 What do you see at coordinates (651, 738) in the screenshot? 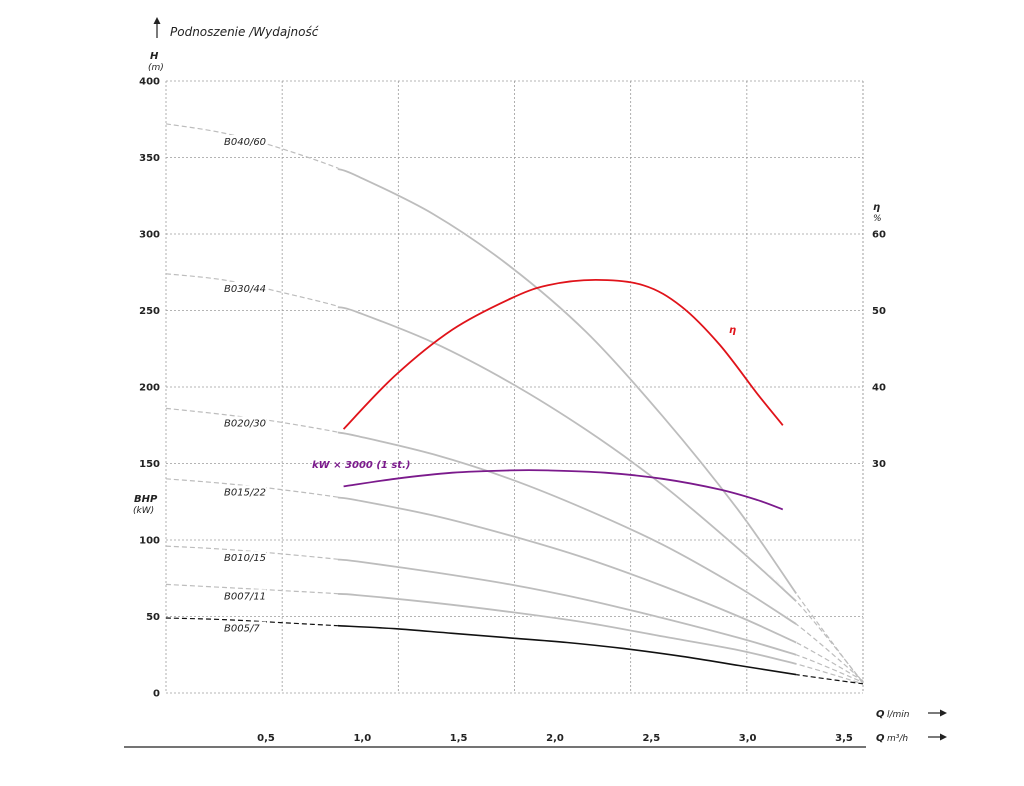
I see `x-tick-label: 2,5` at bounding box center [651, 738].